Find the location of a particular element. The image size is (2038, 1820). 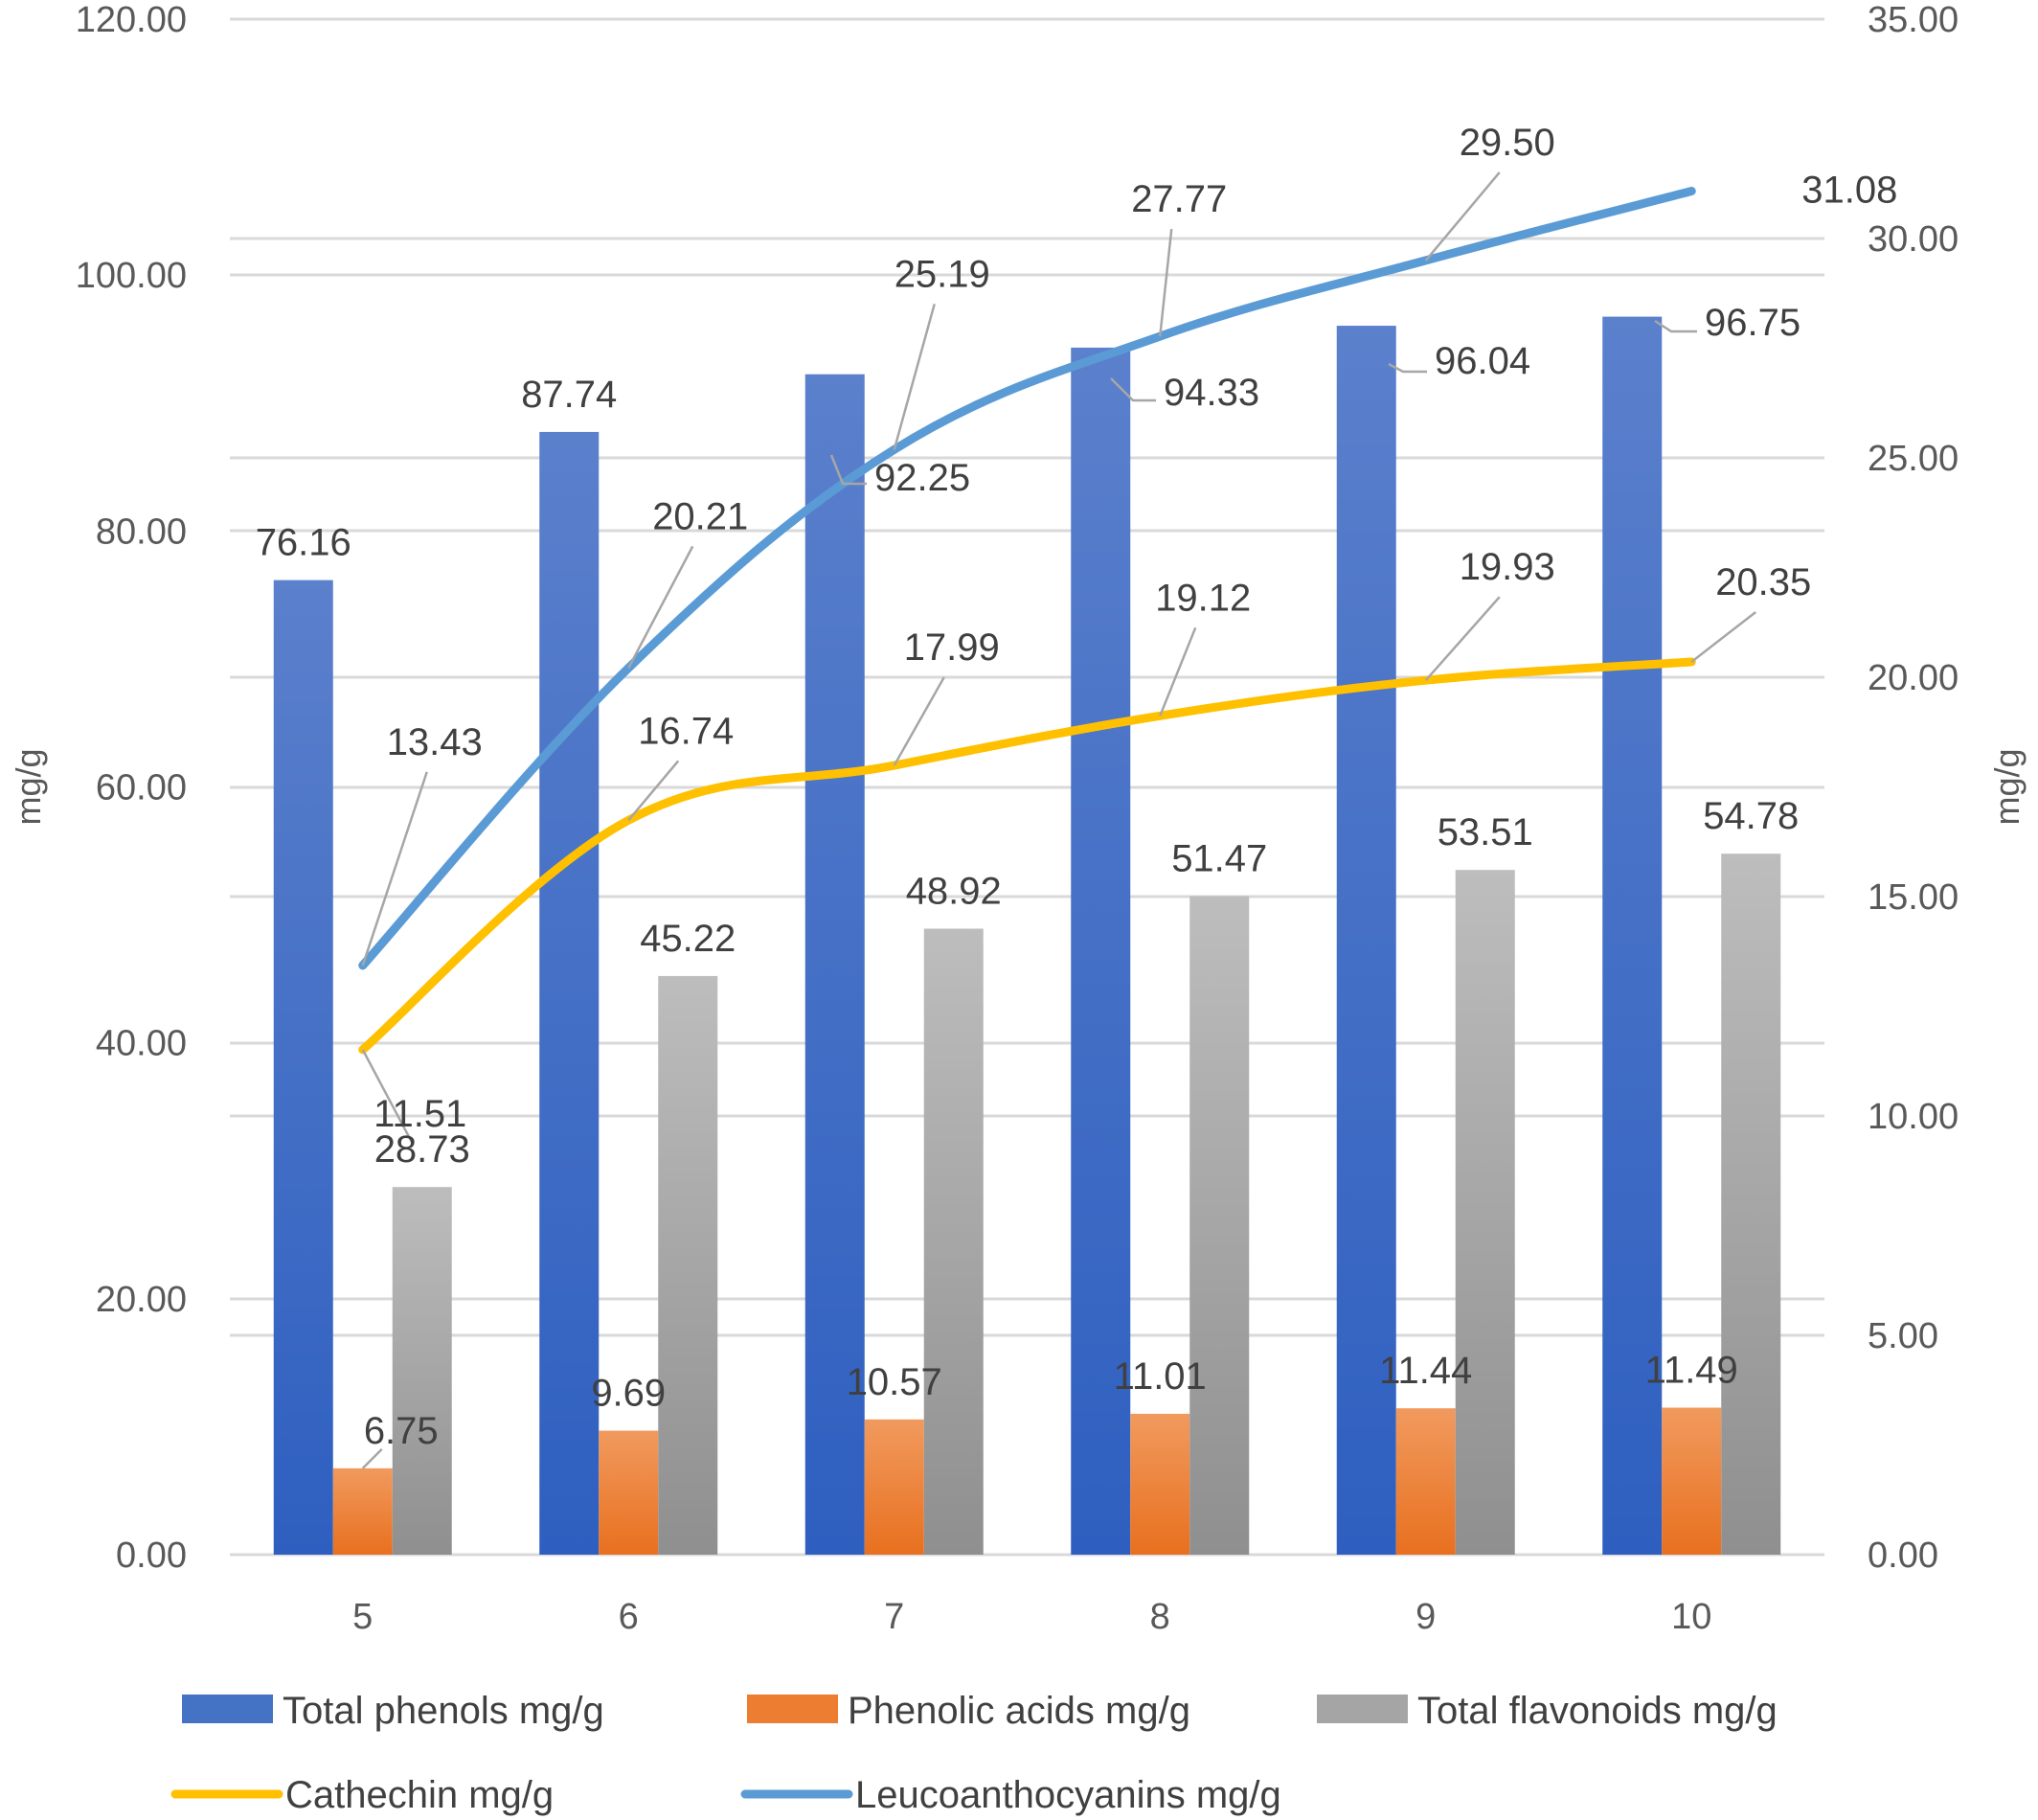

legend-item: Cathechin mg/g is located at coordinates (362, 1795).